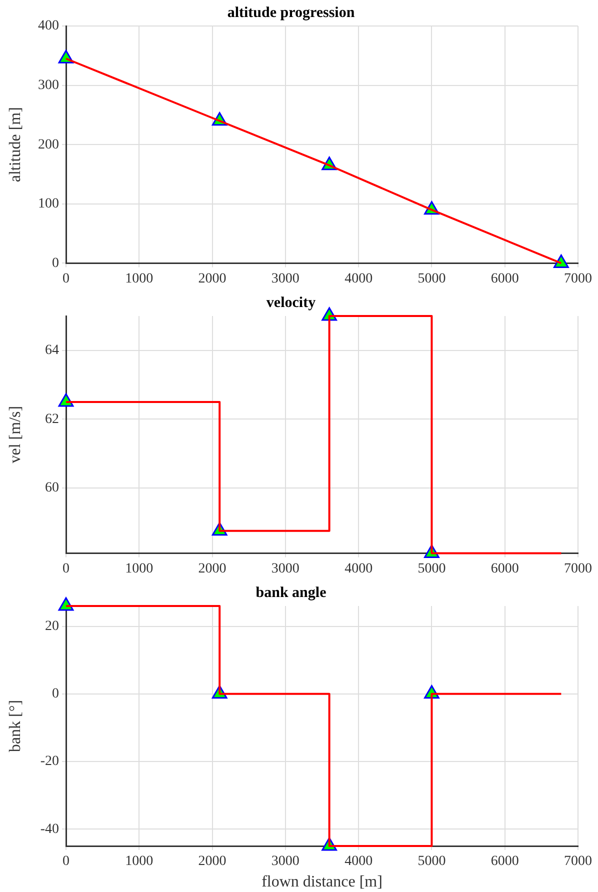 The width and height of the screenshot is (598, 892). Describe the element at coordinates (322, 882) in the screenshot. I see `x-axis-title: flown distance [m]` at that location.